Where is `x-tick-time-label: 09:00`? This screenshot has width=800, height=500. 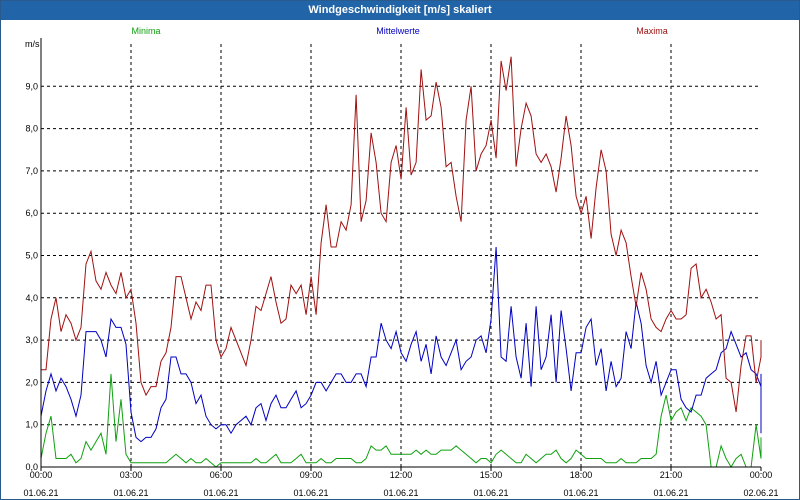
x-tick-time-label: 09:00 is located at coordinates (311, 475).